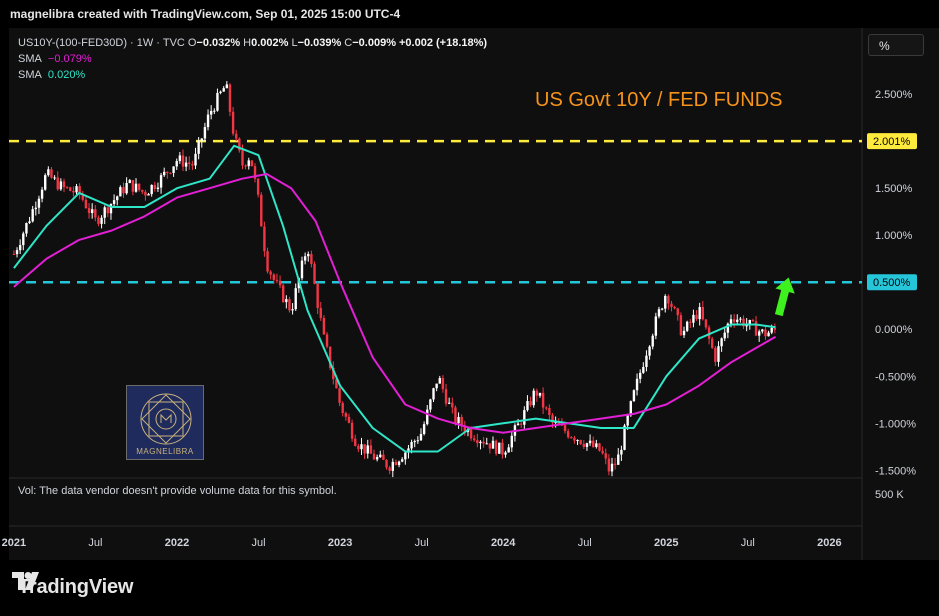 Image resolution: width=939 pixels, height=616 pixels. Describe the element at coordinates (894, 330) in the screenshot. I see `y-tick-label: 0.000%` at that location.